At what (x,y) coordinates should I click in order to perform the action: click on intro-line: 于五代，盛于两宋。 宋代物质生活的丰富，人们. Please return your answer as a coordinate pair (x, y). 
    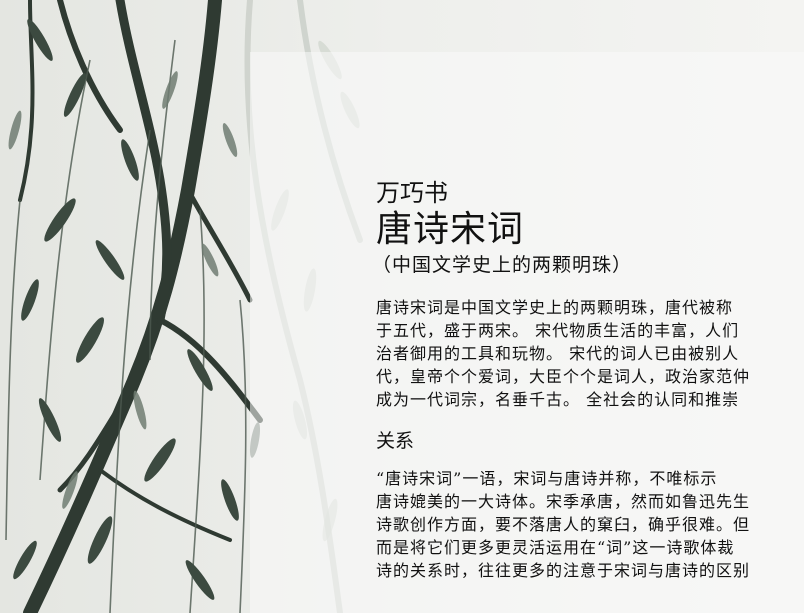
    Looking at the image, I should click on (558, 330).